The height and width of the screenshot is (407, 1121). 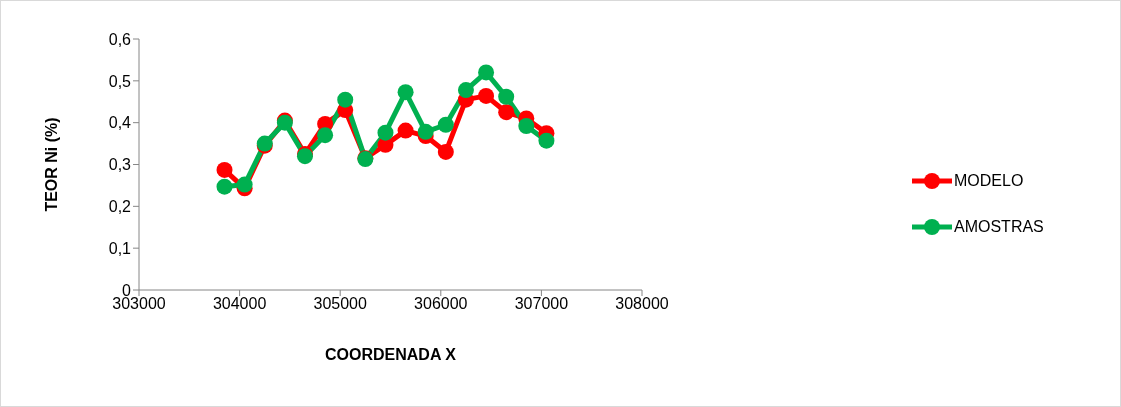 What do you see at coordinates (120, 207) in the screenshot?
I see `y-tick-label: 0,2` at bounding box center [120, 207].